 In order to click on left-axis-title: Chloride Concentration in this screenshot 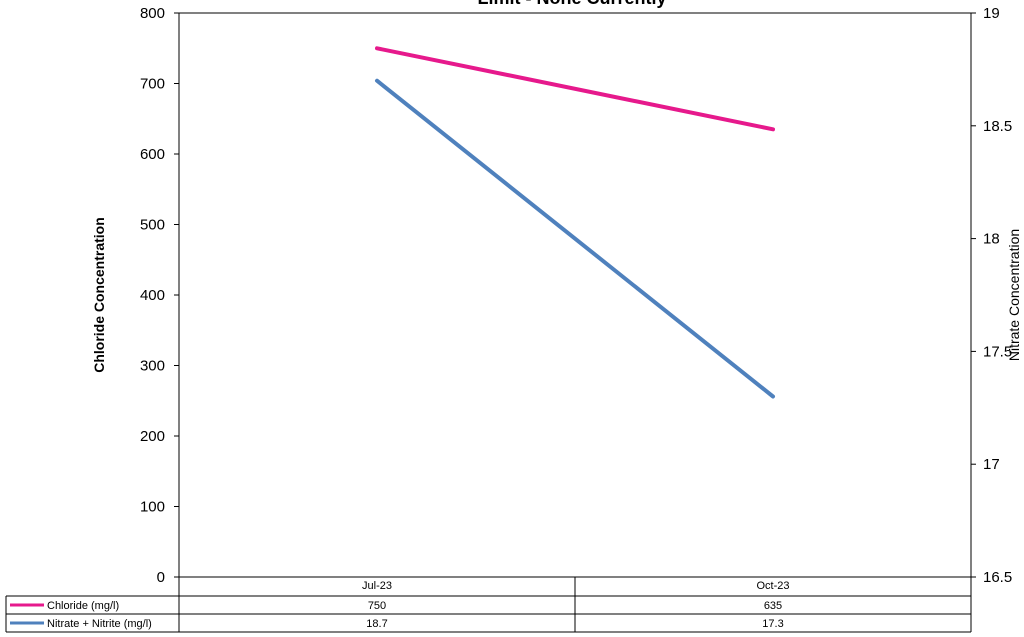, I will do `click(99, 295)`.